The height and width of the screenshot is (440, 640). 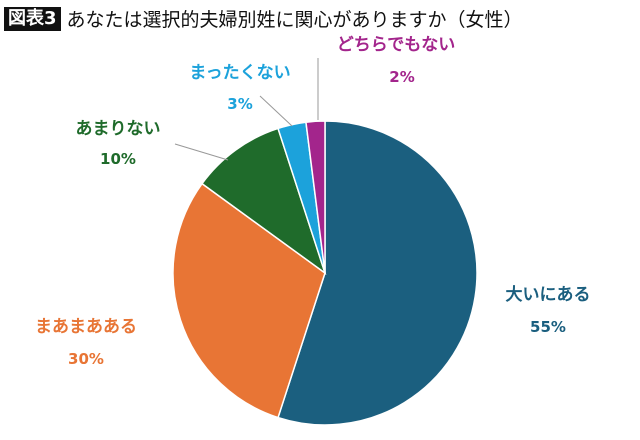 I want to click on figure-badge: 図表3, so click(x=32, y=18).